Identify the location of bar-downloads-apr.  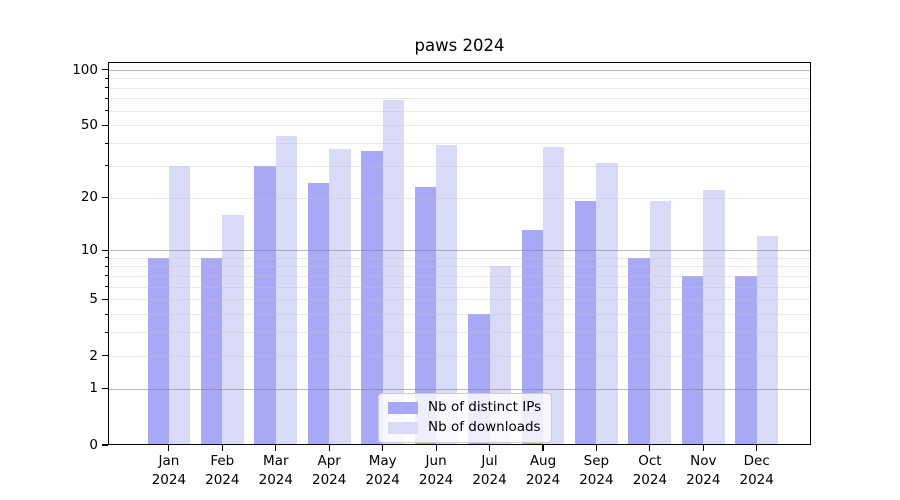
(340, 297).